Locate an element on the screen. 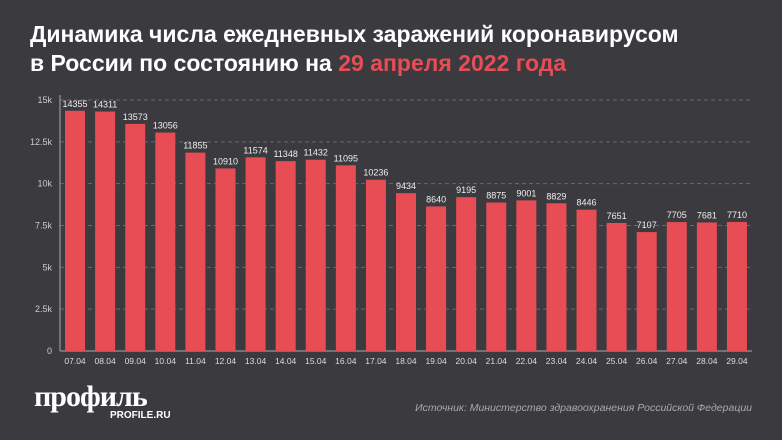 Image resolution: width=782 pixels, height=440 pixels. x-tick-label: 27.04 is located at coordinates (677, 361).